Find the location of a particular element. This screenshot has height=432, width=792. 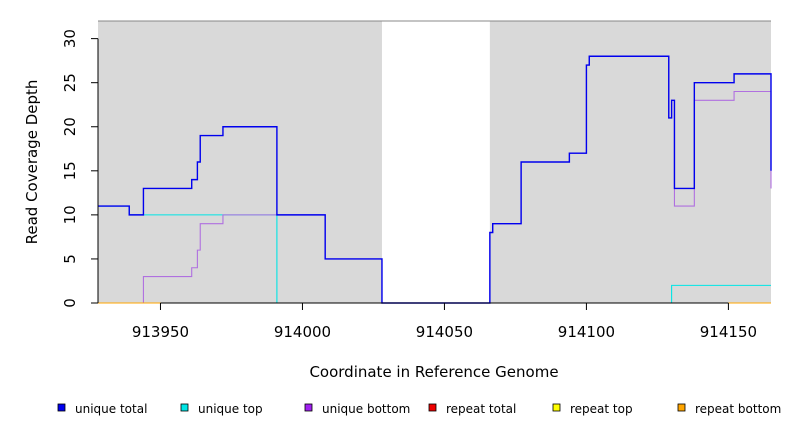

y-tick-label-30: 30 is located at coordinates (70, 38).